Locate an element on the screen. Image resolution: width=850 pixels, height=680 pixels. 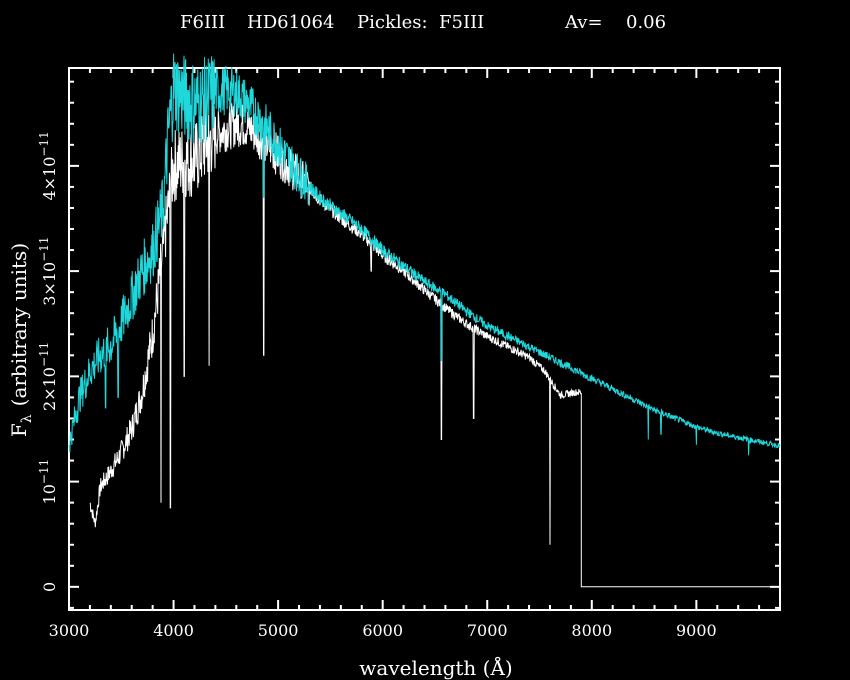
y-axis-title-f: F is located at coordinates (19, 430).